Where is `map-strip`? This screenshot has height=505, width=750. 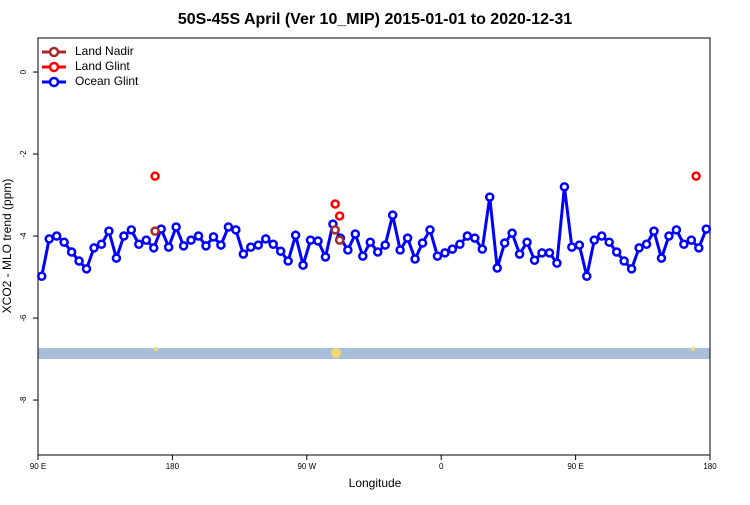 map-strip is located at coordinates (374, 353).